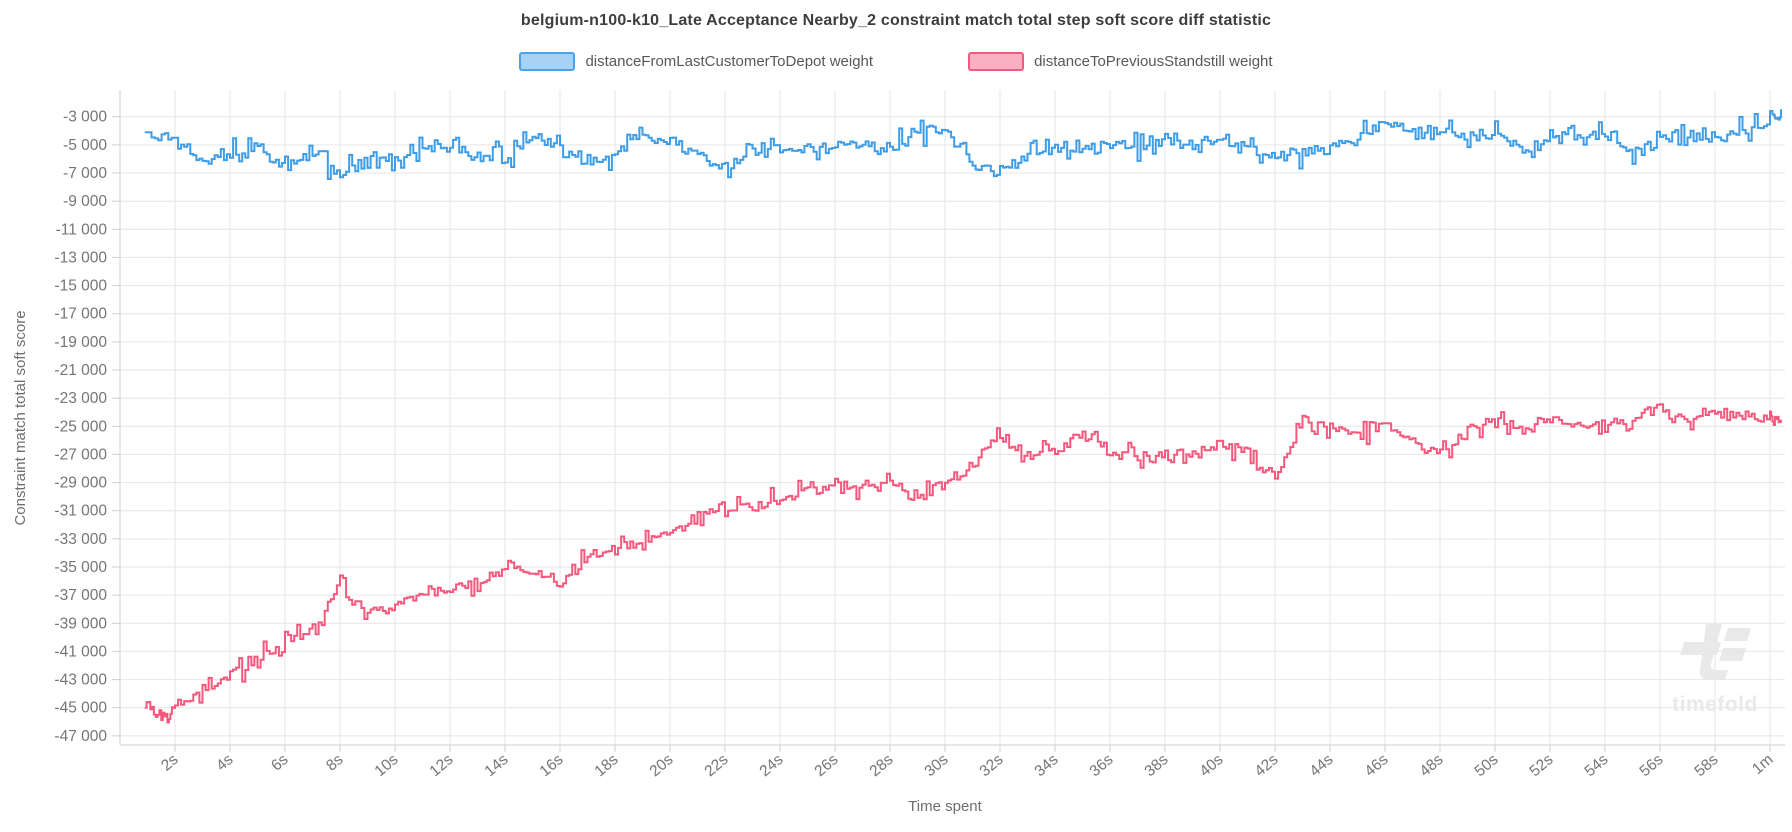 Image resolution: width=1792 pixels, height=832 pixels. What do you see at coordinates (80, 257) in the screenshot?
I see `y-tick-label: -13 000` at bounding box center [80, 257].